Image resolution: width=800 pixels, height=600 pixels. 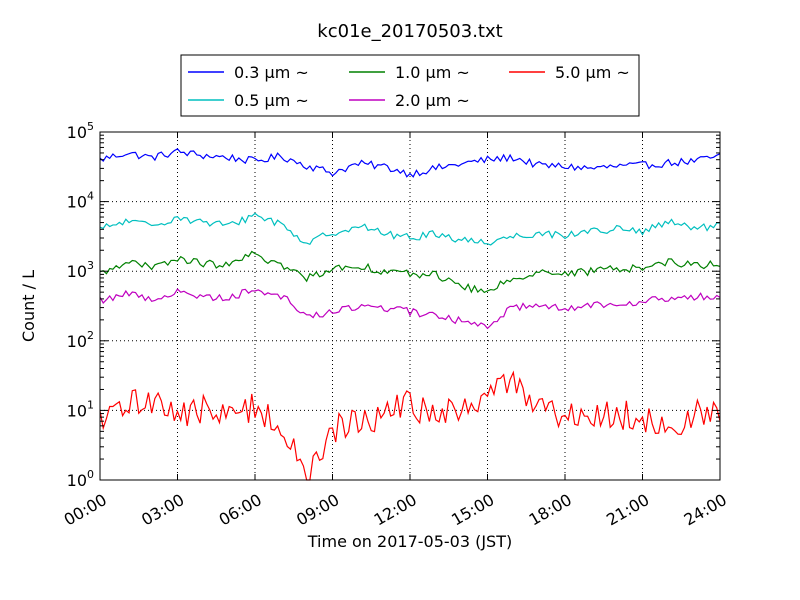 I want to click on y-tick-label: 10⁴, so click(x=80, y=201).